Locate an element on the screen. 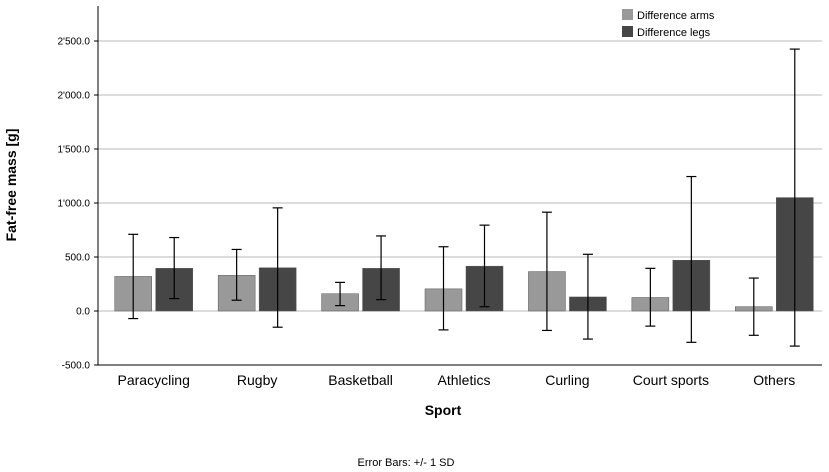 The height and width of the screenshot is (472, 829). legend-swatch-difference-arms is located at coordinates (627, 14).